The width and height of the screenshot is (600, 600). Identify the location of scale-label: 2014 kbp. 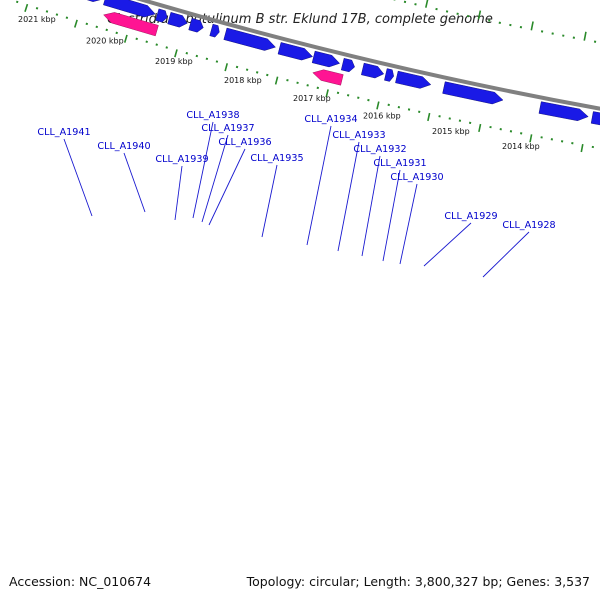
(521, 146).